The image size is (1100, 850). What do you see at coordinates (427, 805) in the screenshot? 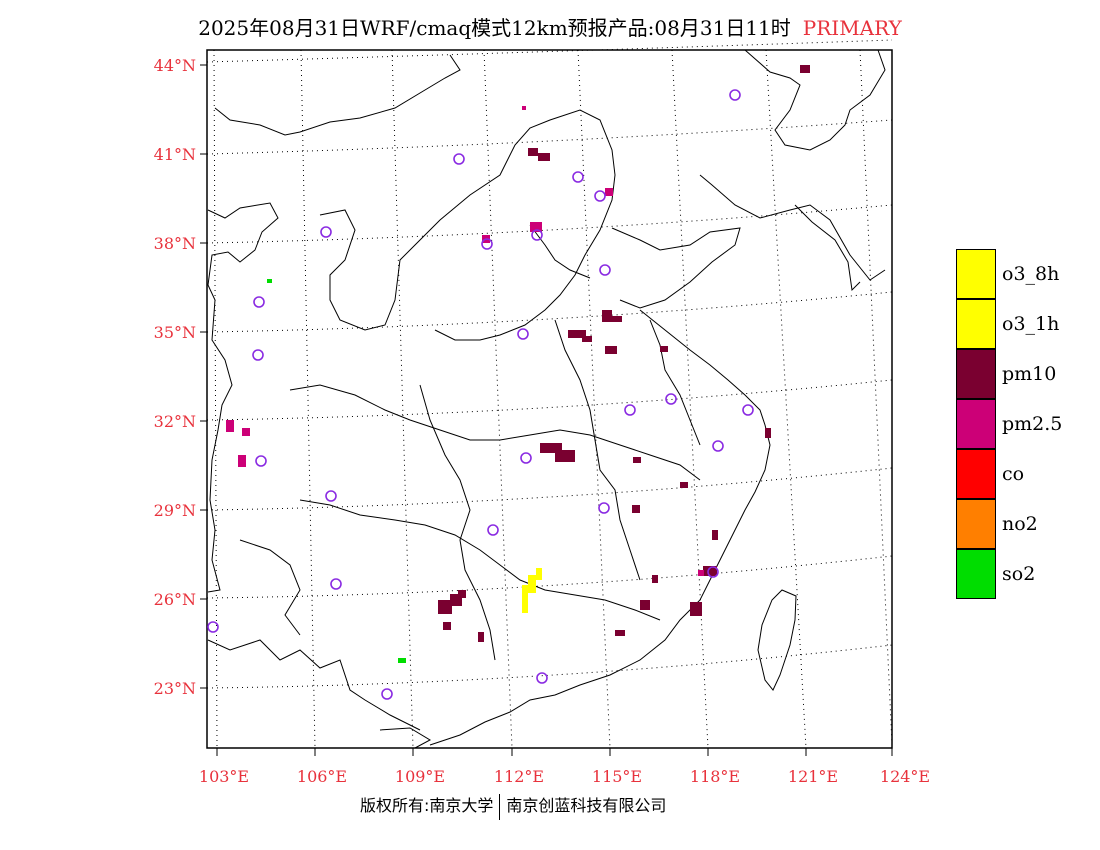
I see `footer-left: 版权所有:南京大学` at bounding box center [427, 805].